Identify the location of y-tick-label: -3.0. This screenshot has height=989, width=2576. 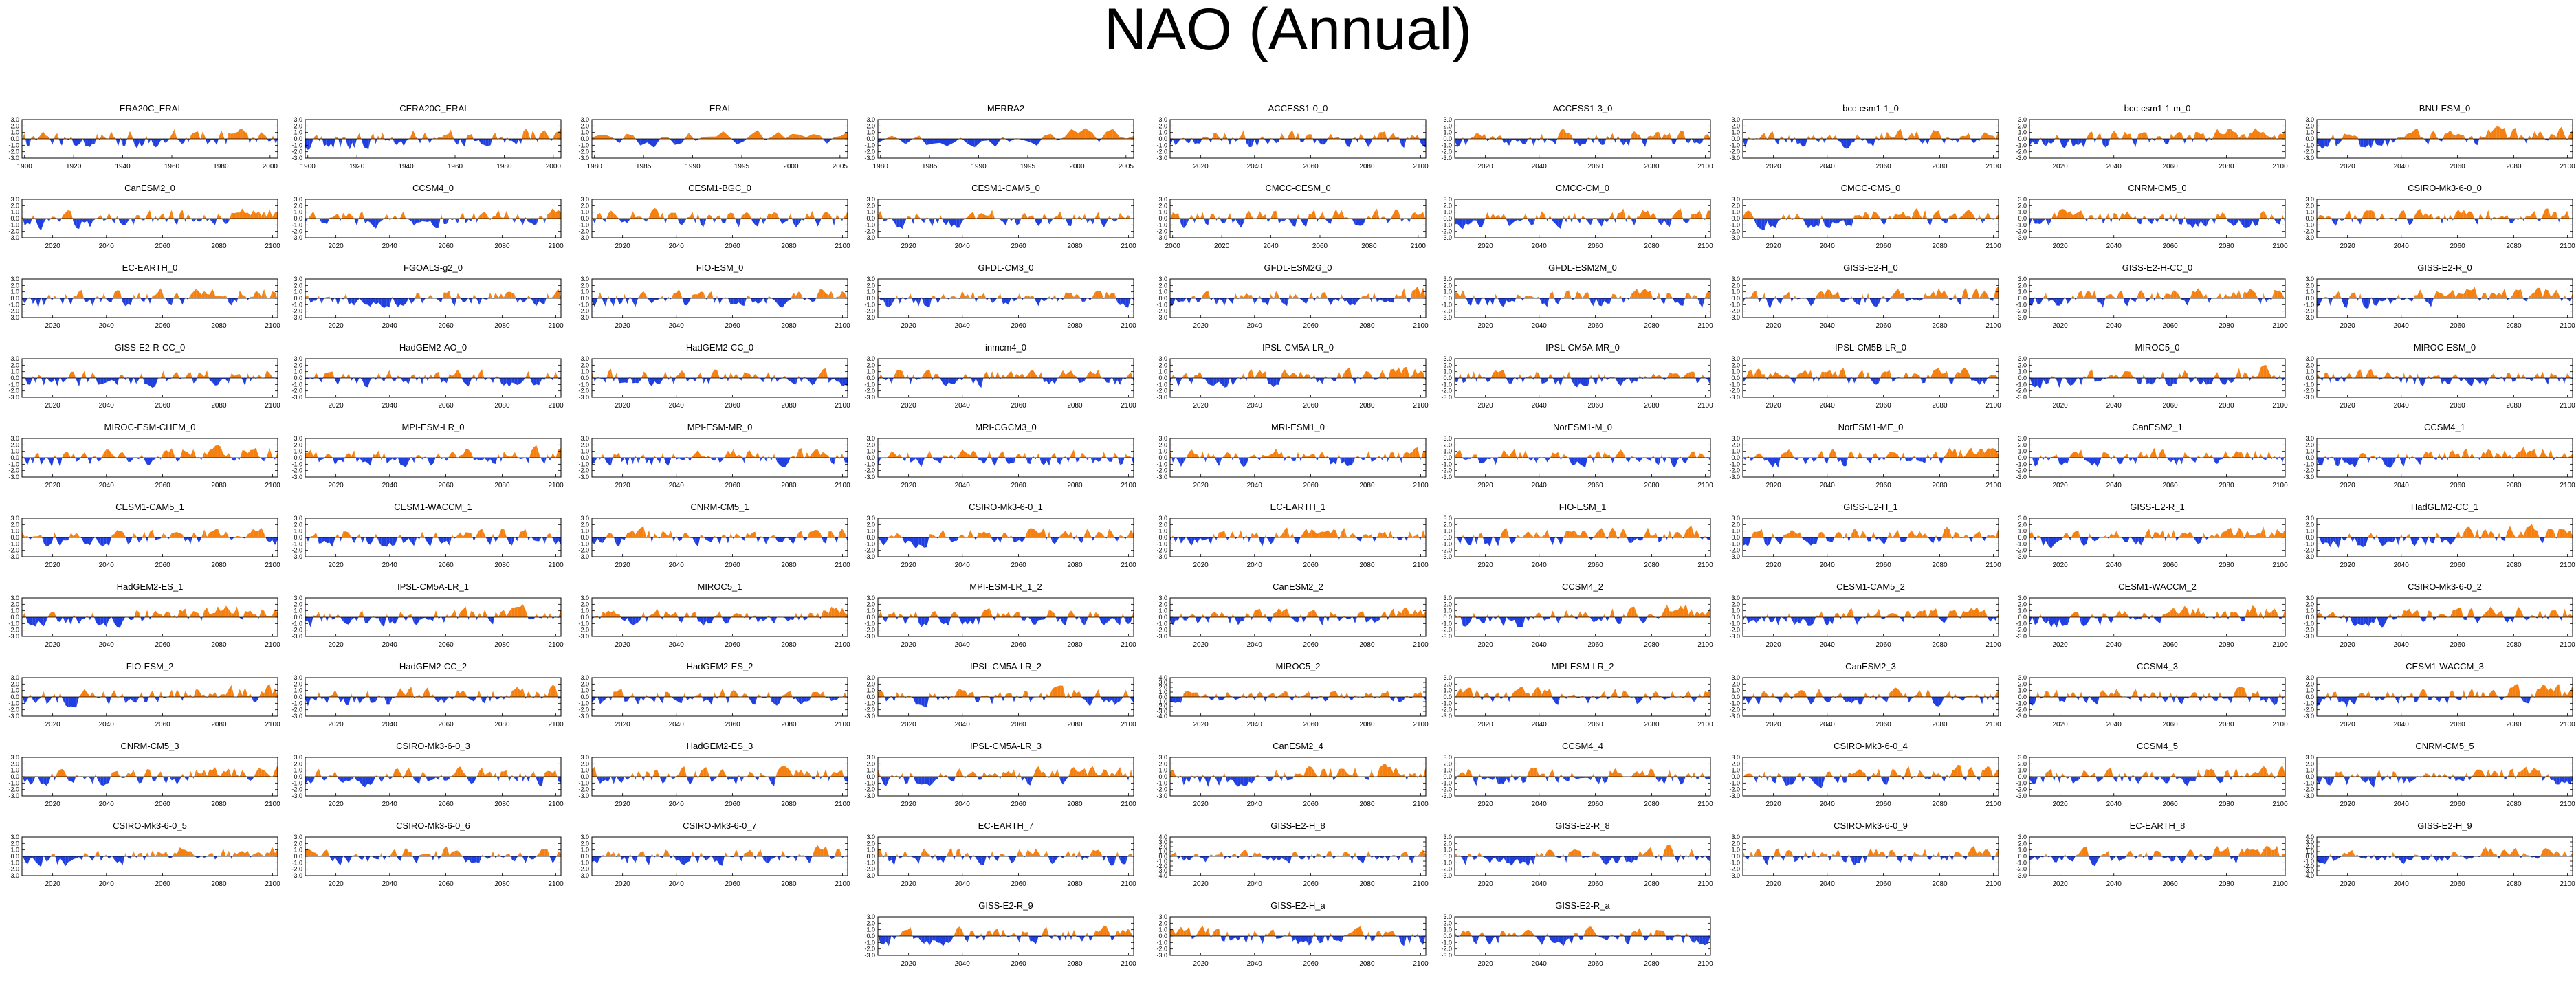
(583, 237).